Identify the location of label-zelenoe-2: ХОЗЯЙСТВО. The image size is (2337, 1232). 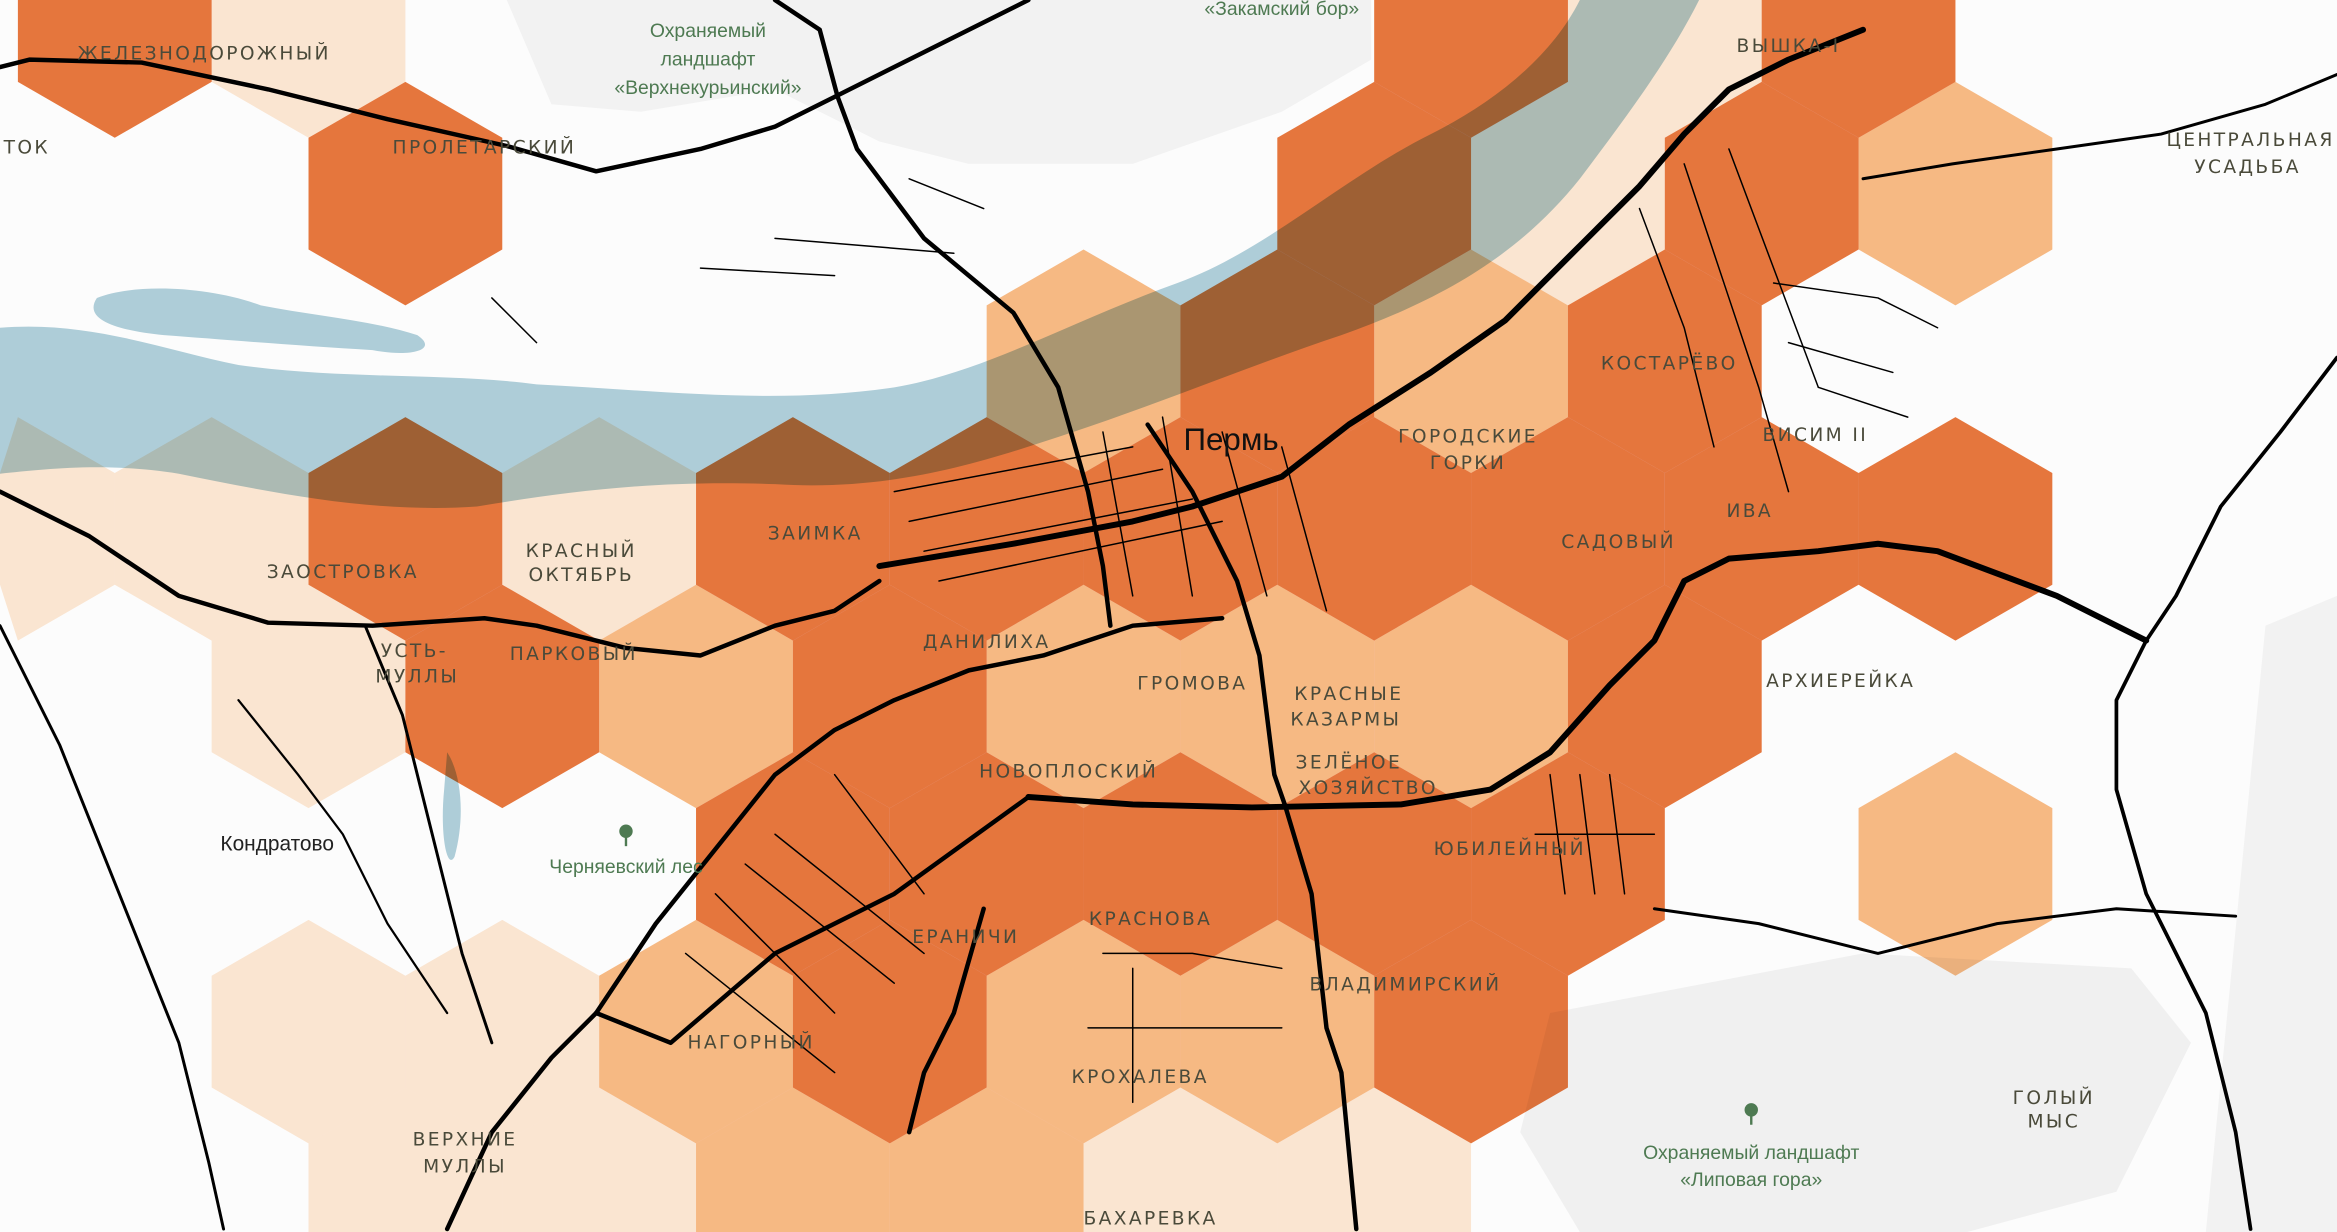
(1367, 787).